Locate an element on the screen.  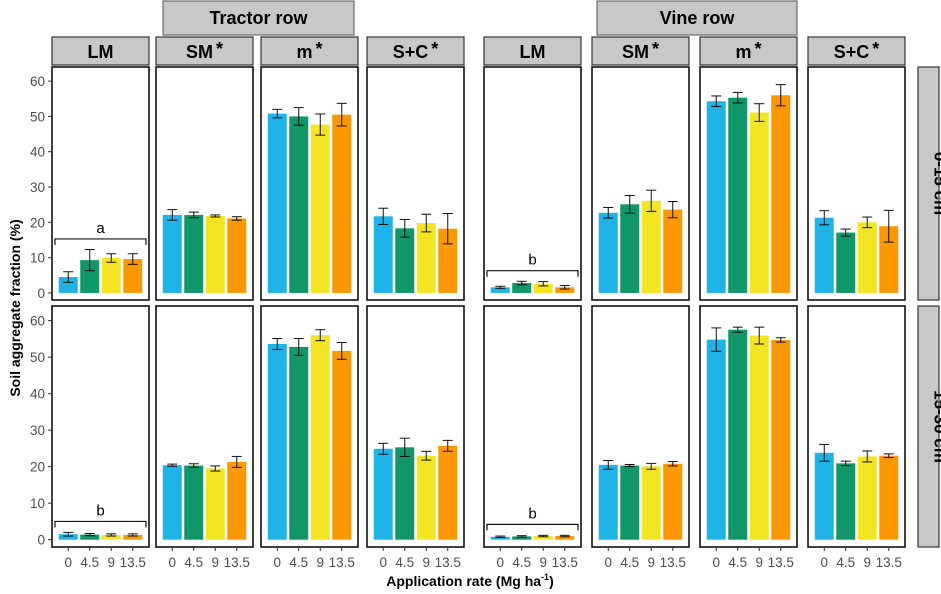
y-tick-label: 50 is located at coordinates (37, 116).